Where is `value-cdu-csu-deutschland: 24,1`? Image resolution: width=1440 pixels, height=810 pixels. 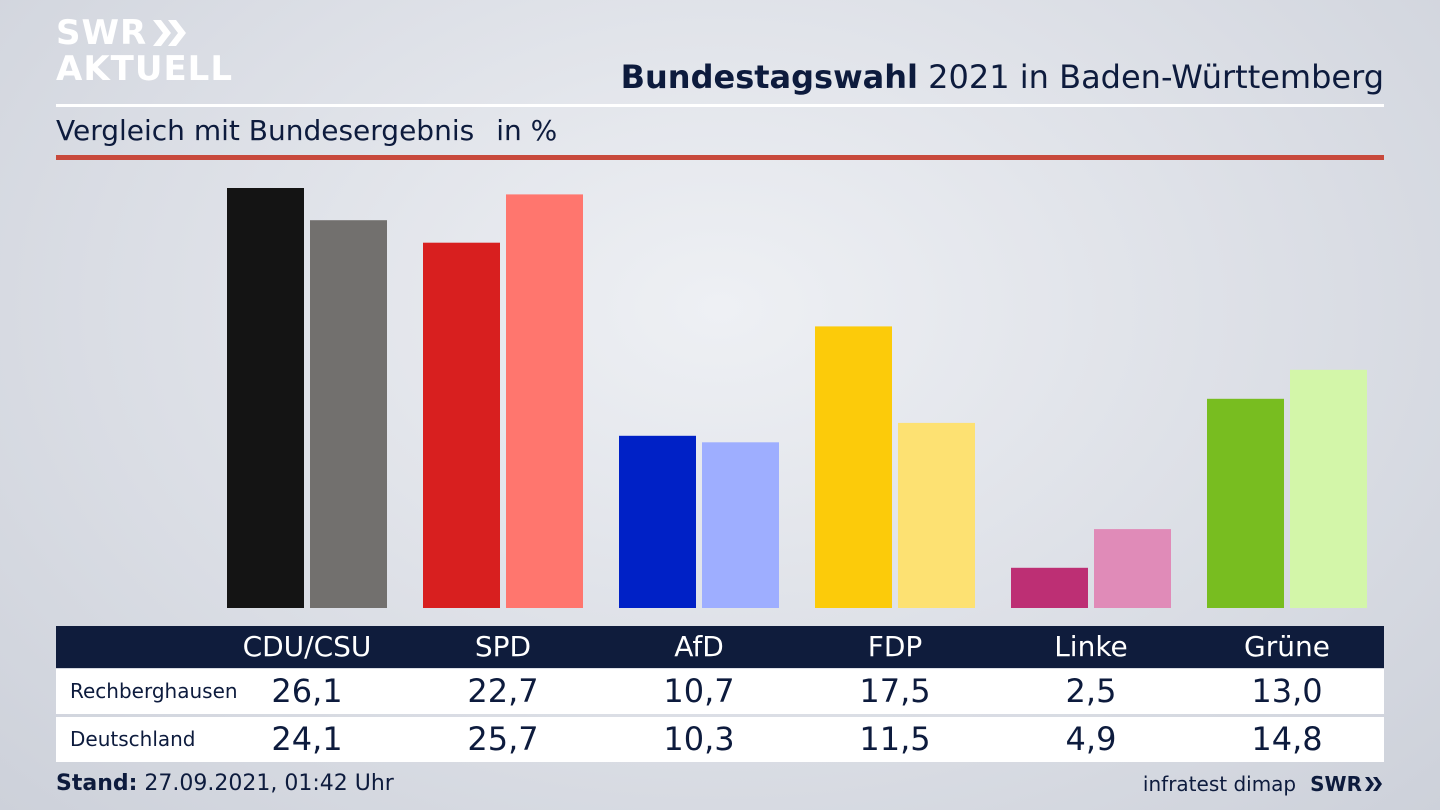 value-cdu-csu-deutschland: 24,1 is located at coordinates (307, 739).